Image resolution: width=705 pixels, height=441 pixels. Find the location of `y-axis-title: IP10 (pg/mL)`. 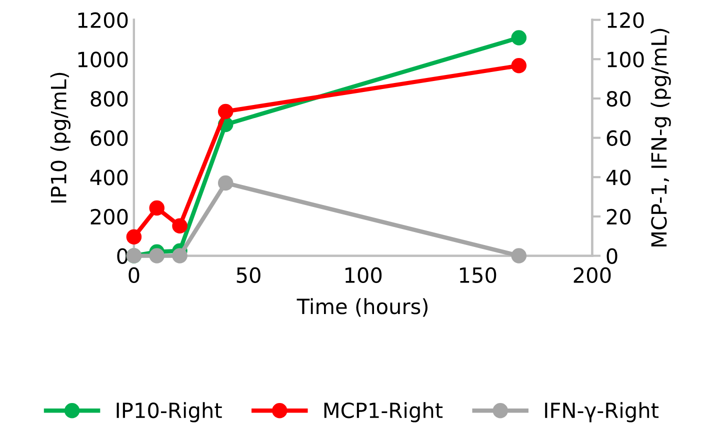

y-axis-title: IP10 (pg/mL) is located at coordinates (60, 137).